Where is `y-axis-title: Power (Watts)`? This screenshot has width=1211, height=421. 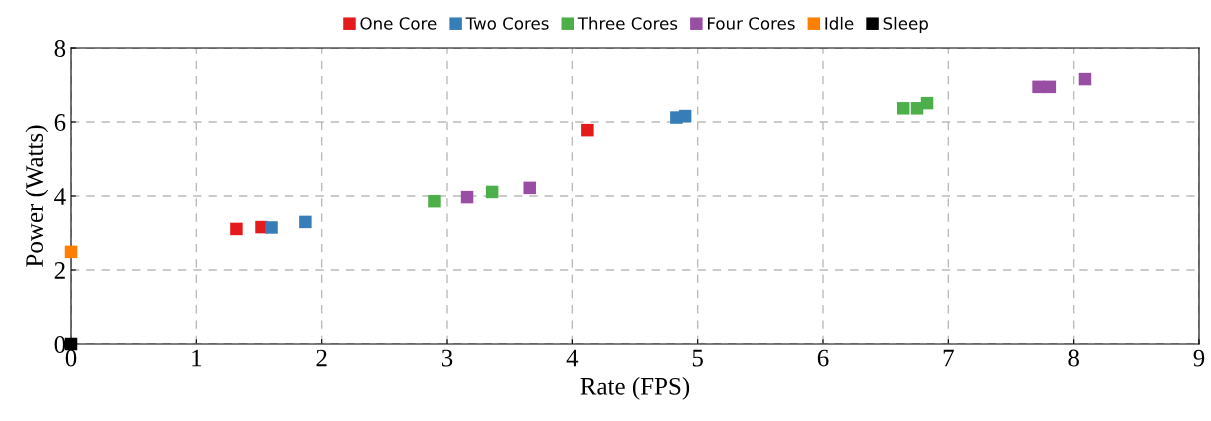
y-axis-title: Power (Watts) is located at coordinates (37, 196).